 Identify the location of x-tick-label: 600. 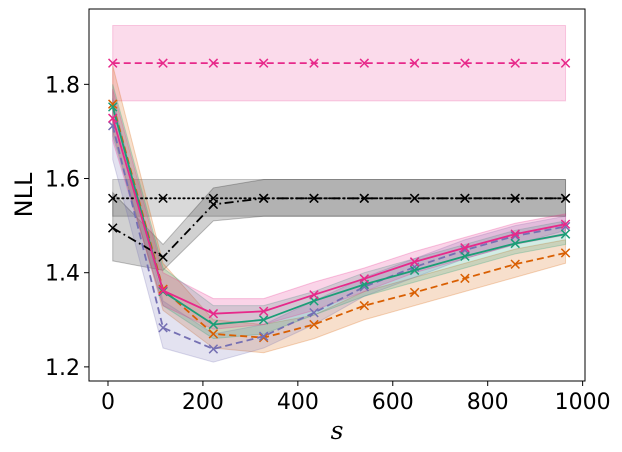
(393, 402).